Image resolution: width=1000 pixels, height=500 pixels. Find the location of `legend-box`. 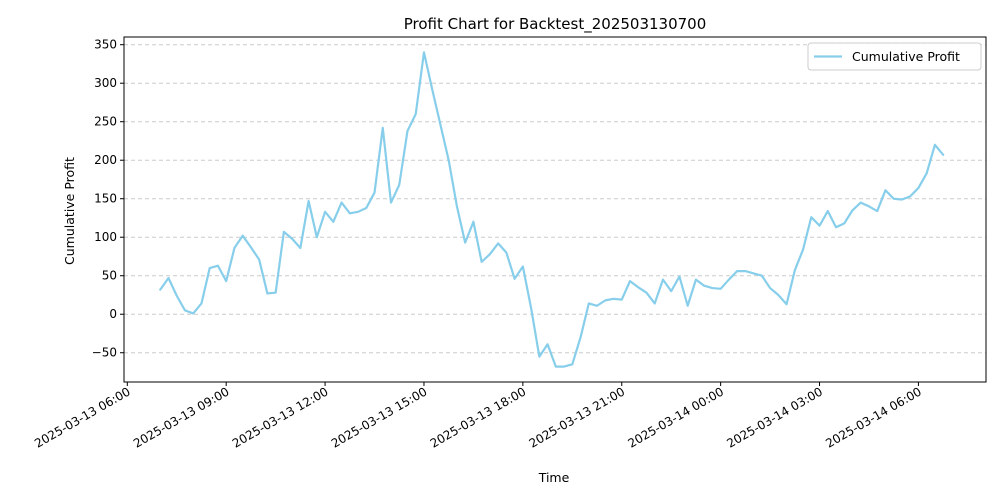

legend-box is located at coordinates (894, 56).